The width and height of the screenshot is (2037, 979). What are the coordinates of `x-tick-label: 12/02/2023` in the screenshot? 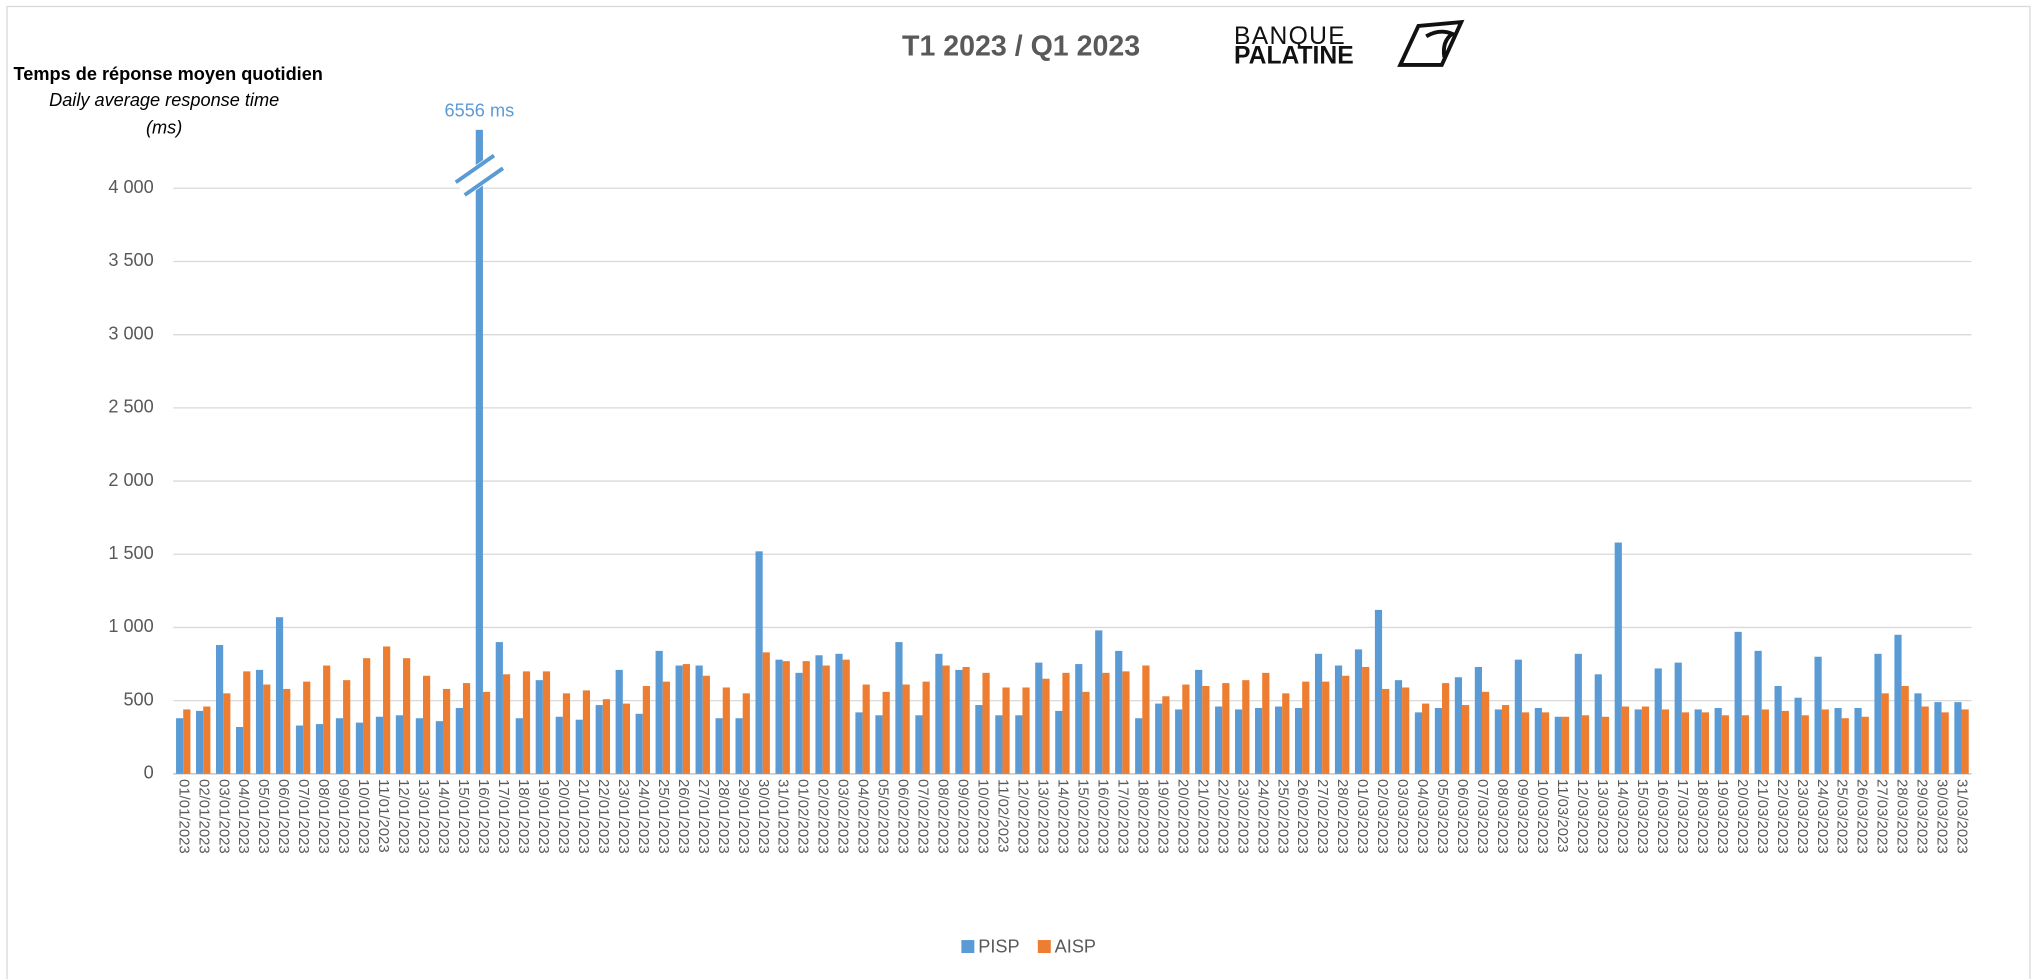 It's located at (1022, 816).